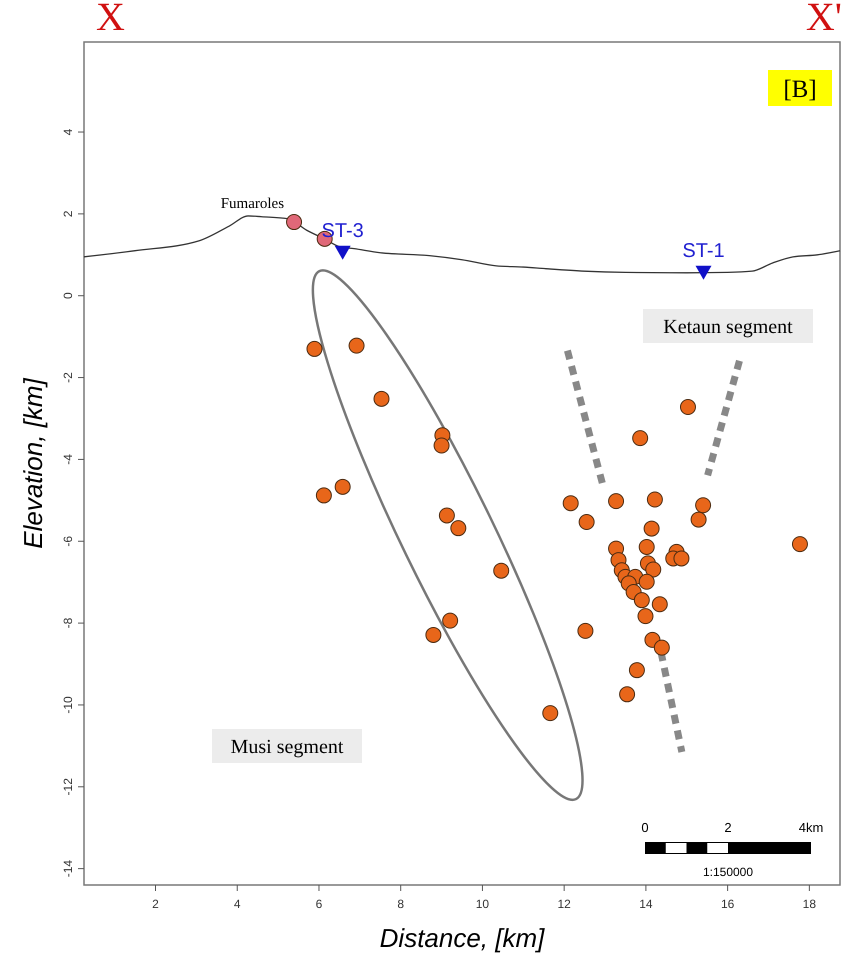  What do you see at coordinates (68, 214) in the screenshot?
I see `y-tick-label: 2` at bounding box center [68, 214].